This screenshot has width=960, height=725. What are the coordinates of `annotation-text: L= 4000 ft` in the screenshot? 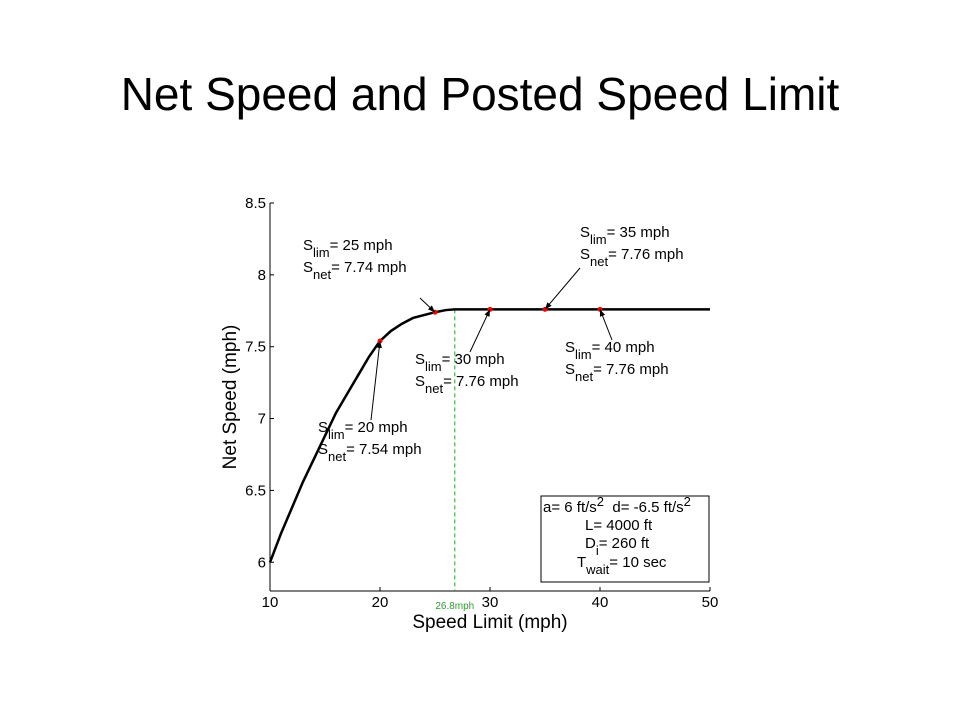 It's located at (619, 525).